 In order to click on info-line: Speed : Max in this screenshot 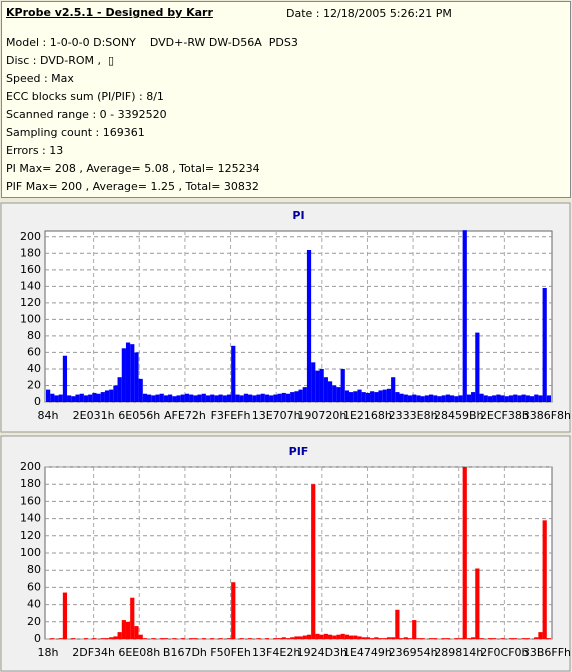, I will do `click(40, 78)`.